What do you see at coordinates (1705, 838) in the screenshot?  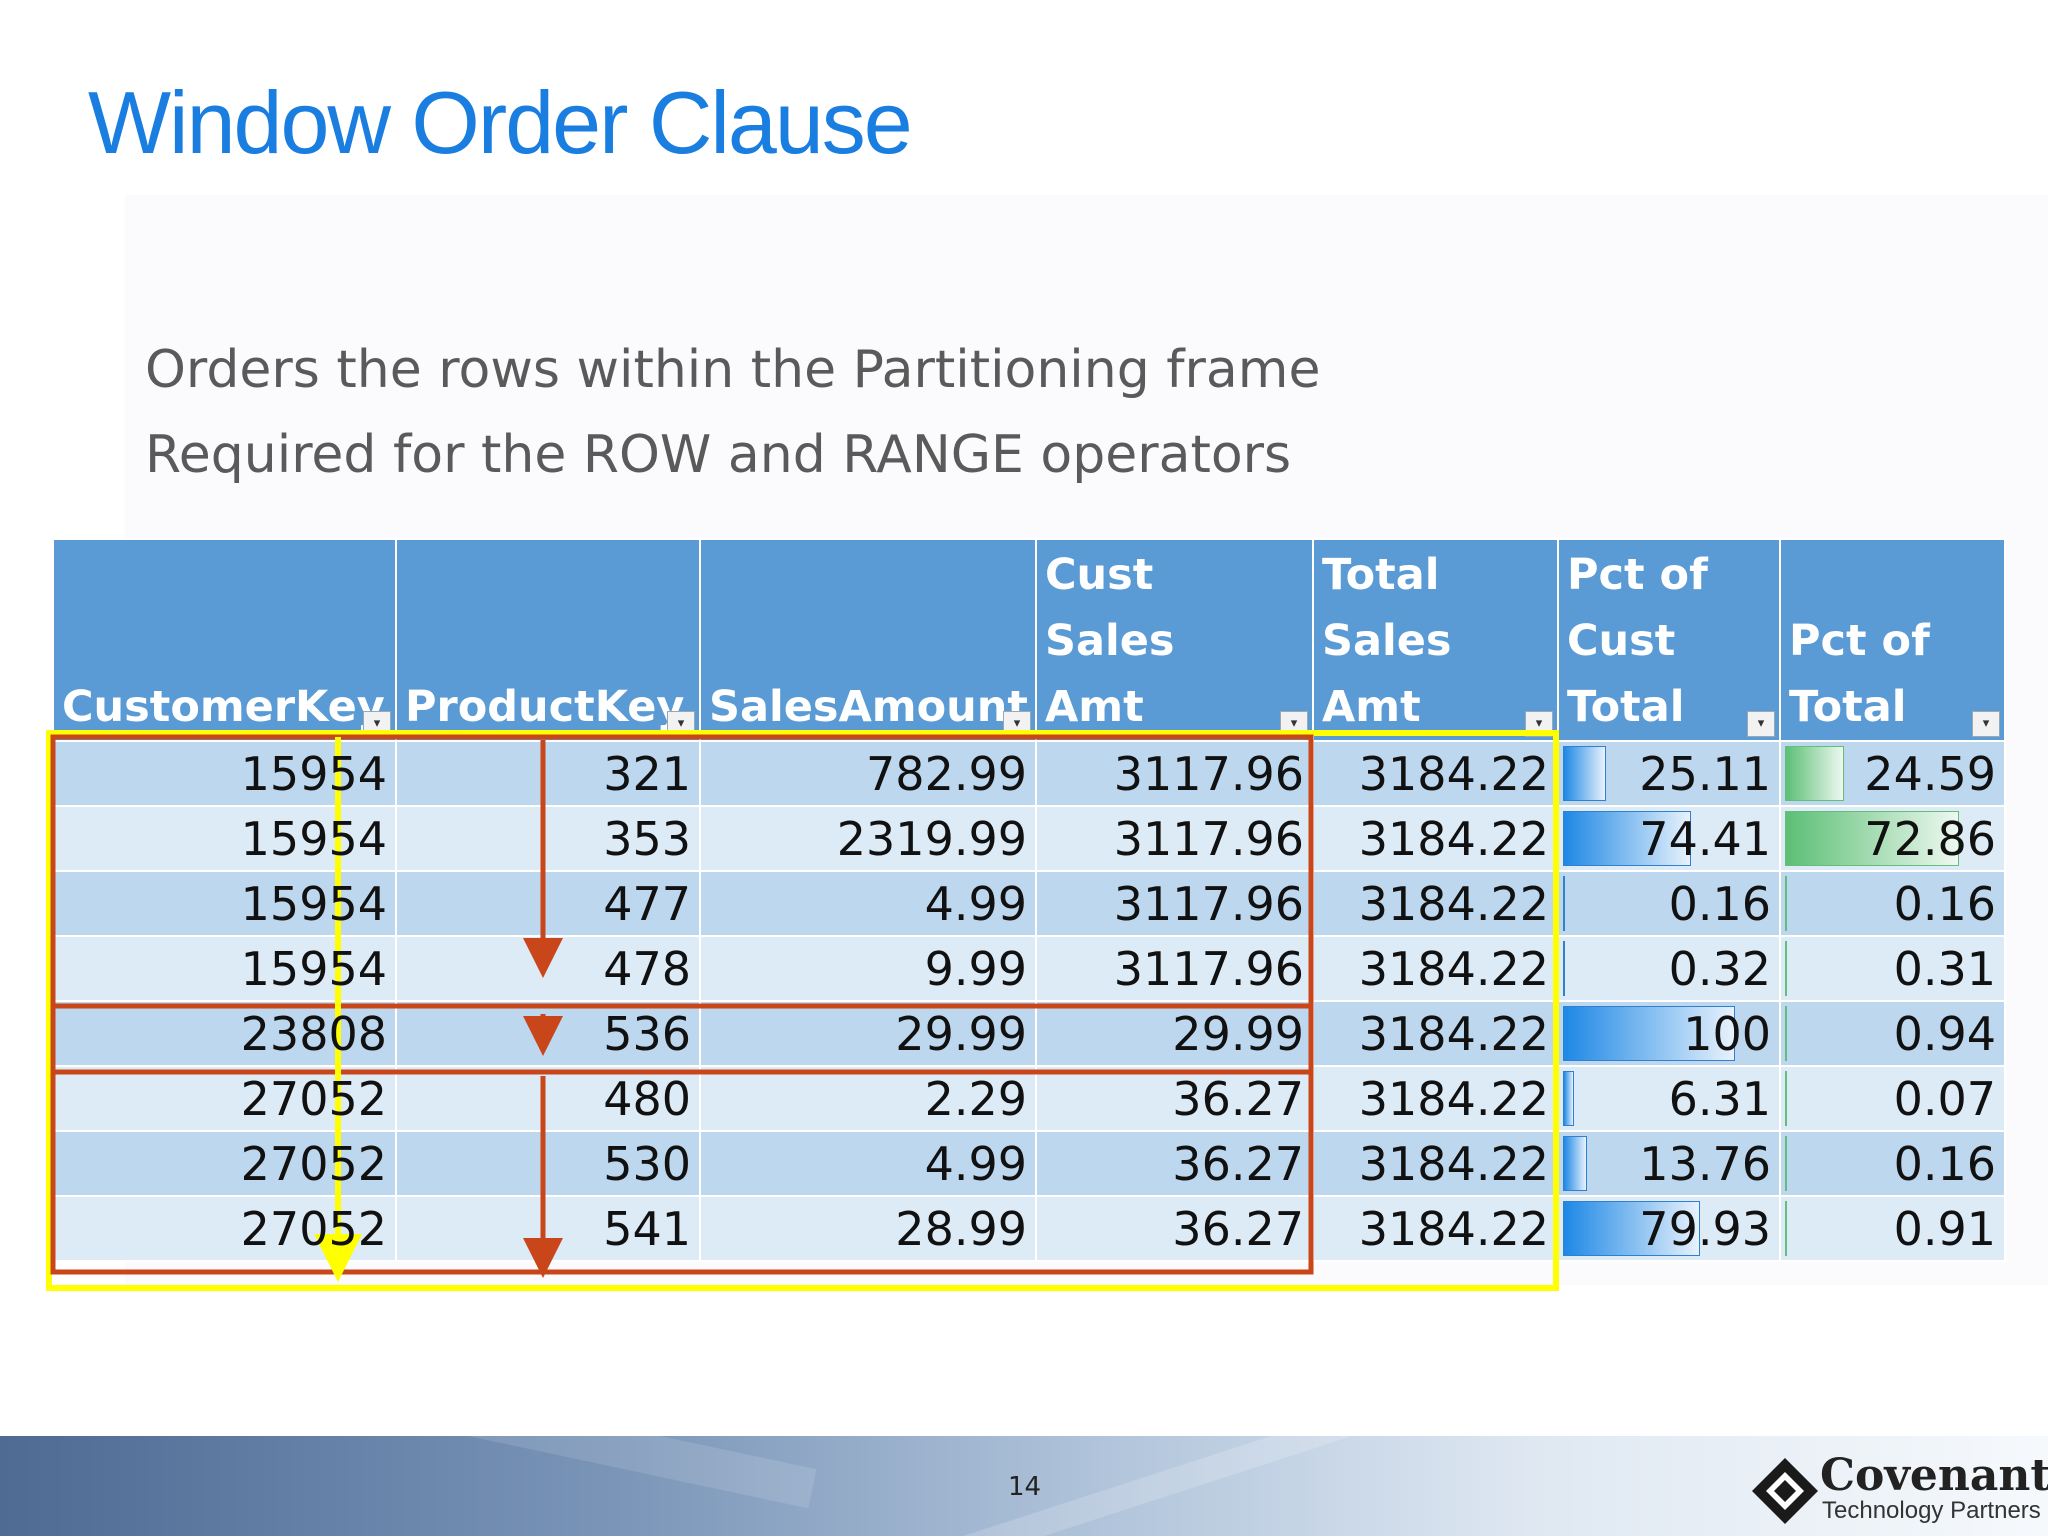 I see `cell-value: 74.41` at bounding box center [1705, 838].